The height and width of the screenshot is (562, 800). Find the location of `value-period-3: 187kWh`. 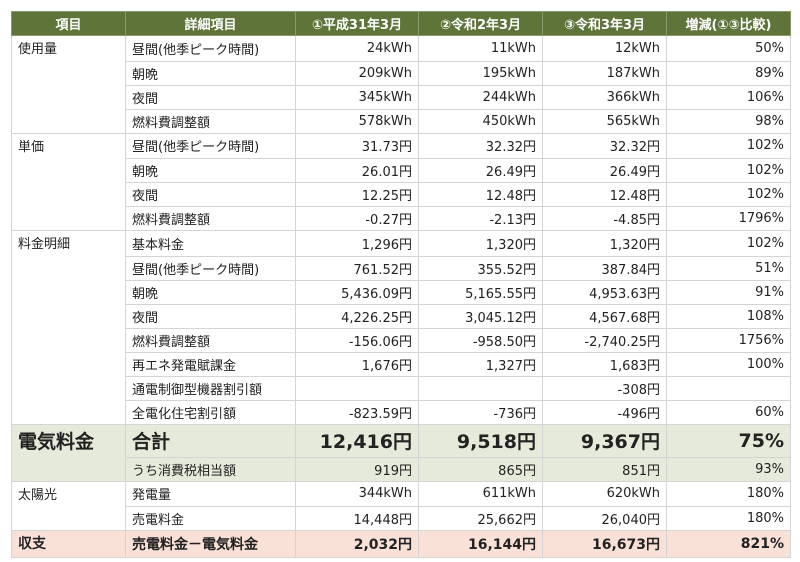

value-period-3: 187kWh is located at coordinates (604, 73).